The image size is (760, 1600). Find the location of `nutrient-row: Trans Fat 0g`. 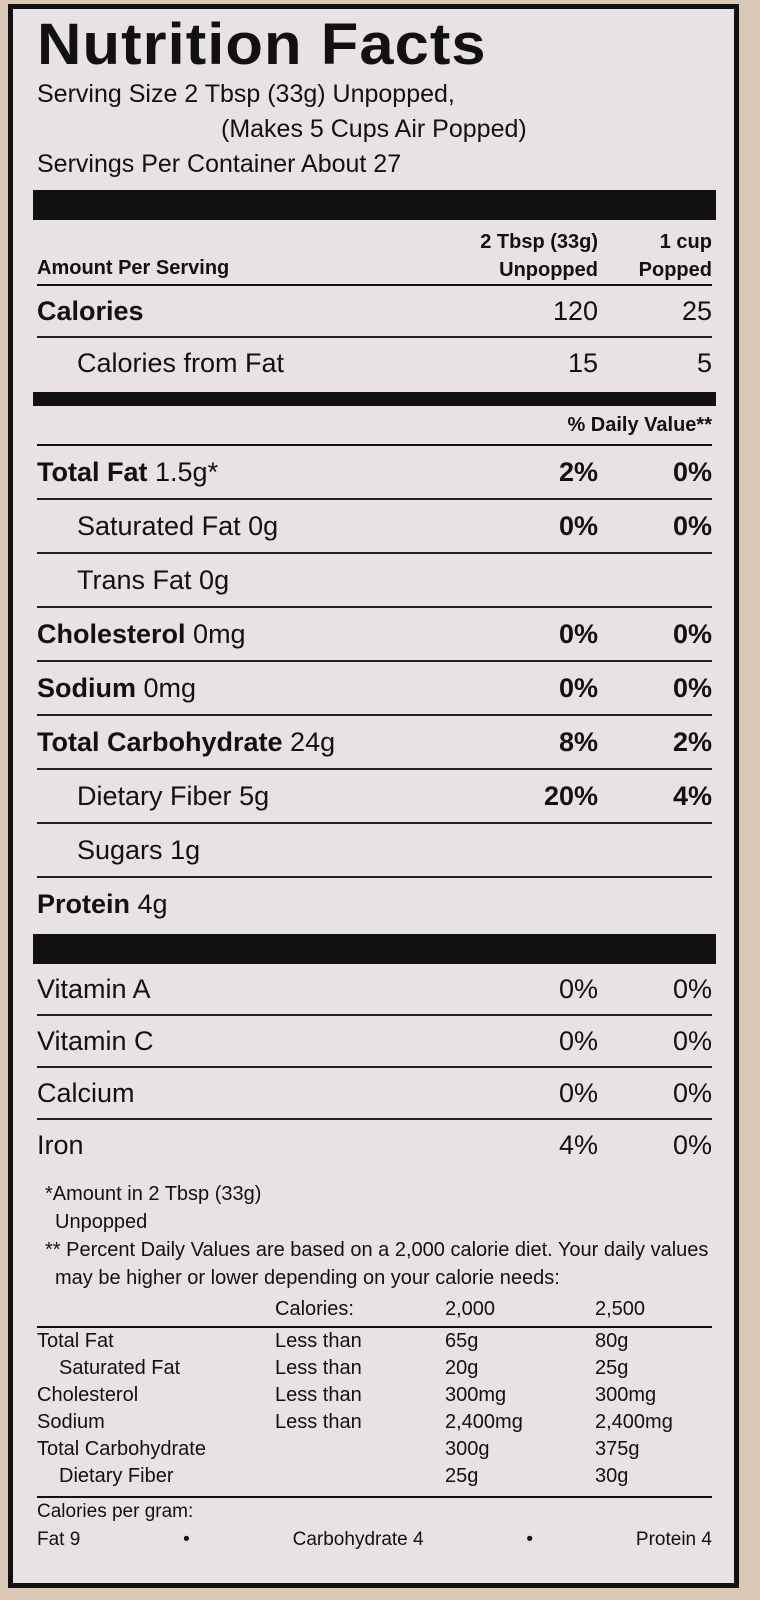

nutrient-row: Trans Fat 0g is located at coordinates (374, 581).